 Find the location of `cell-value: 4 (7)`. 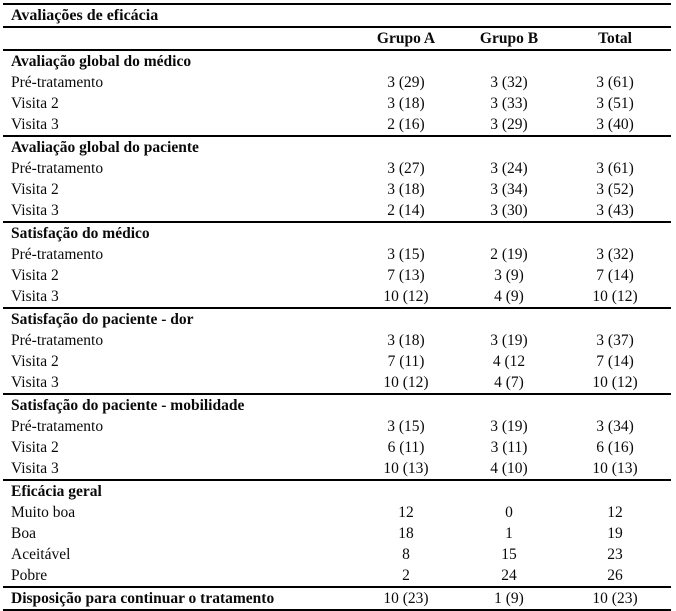

cell-value: 4 (7) is located at coordinates (509, 382).